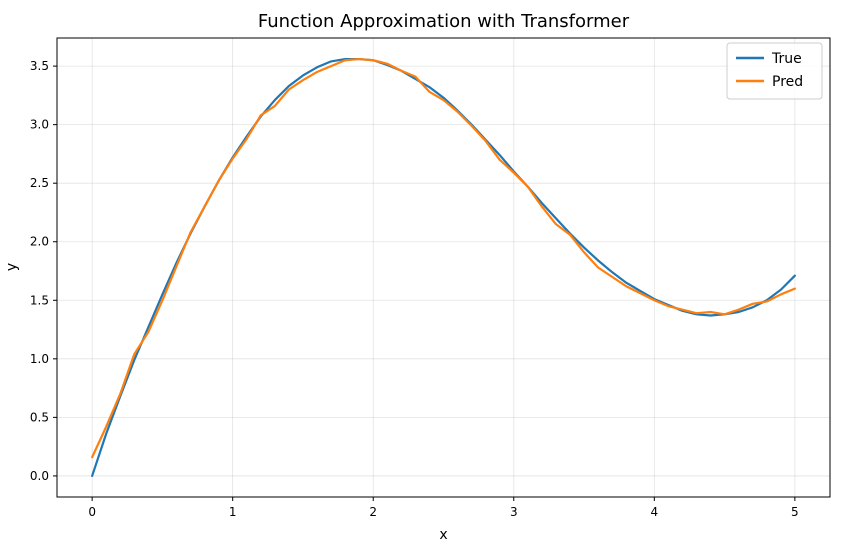  What do you see at coordinates (39, 300) in the screenshot?
I see `y-tick-label: 1.5` at bounding box center [39, 300].